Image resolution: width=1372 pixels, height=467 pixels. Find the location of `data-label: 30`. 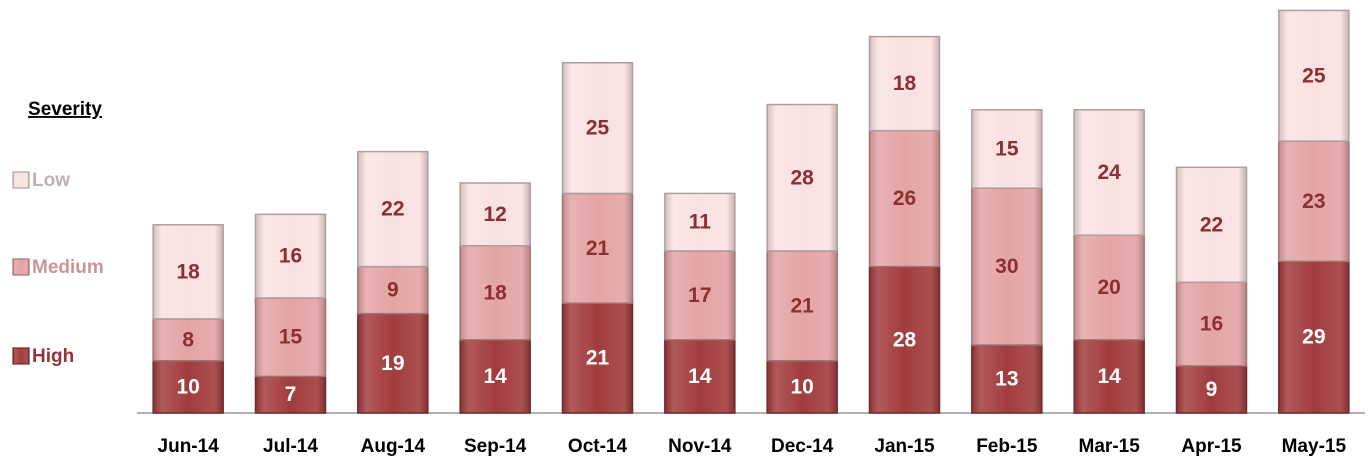

data-label: 30 is located at coordinates (1006, 266).